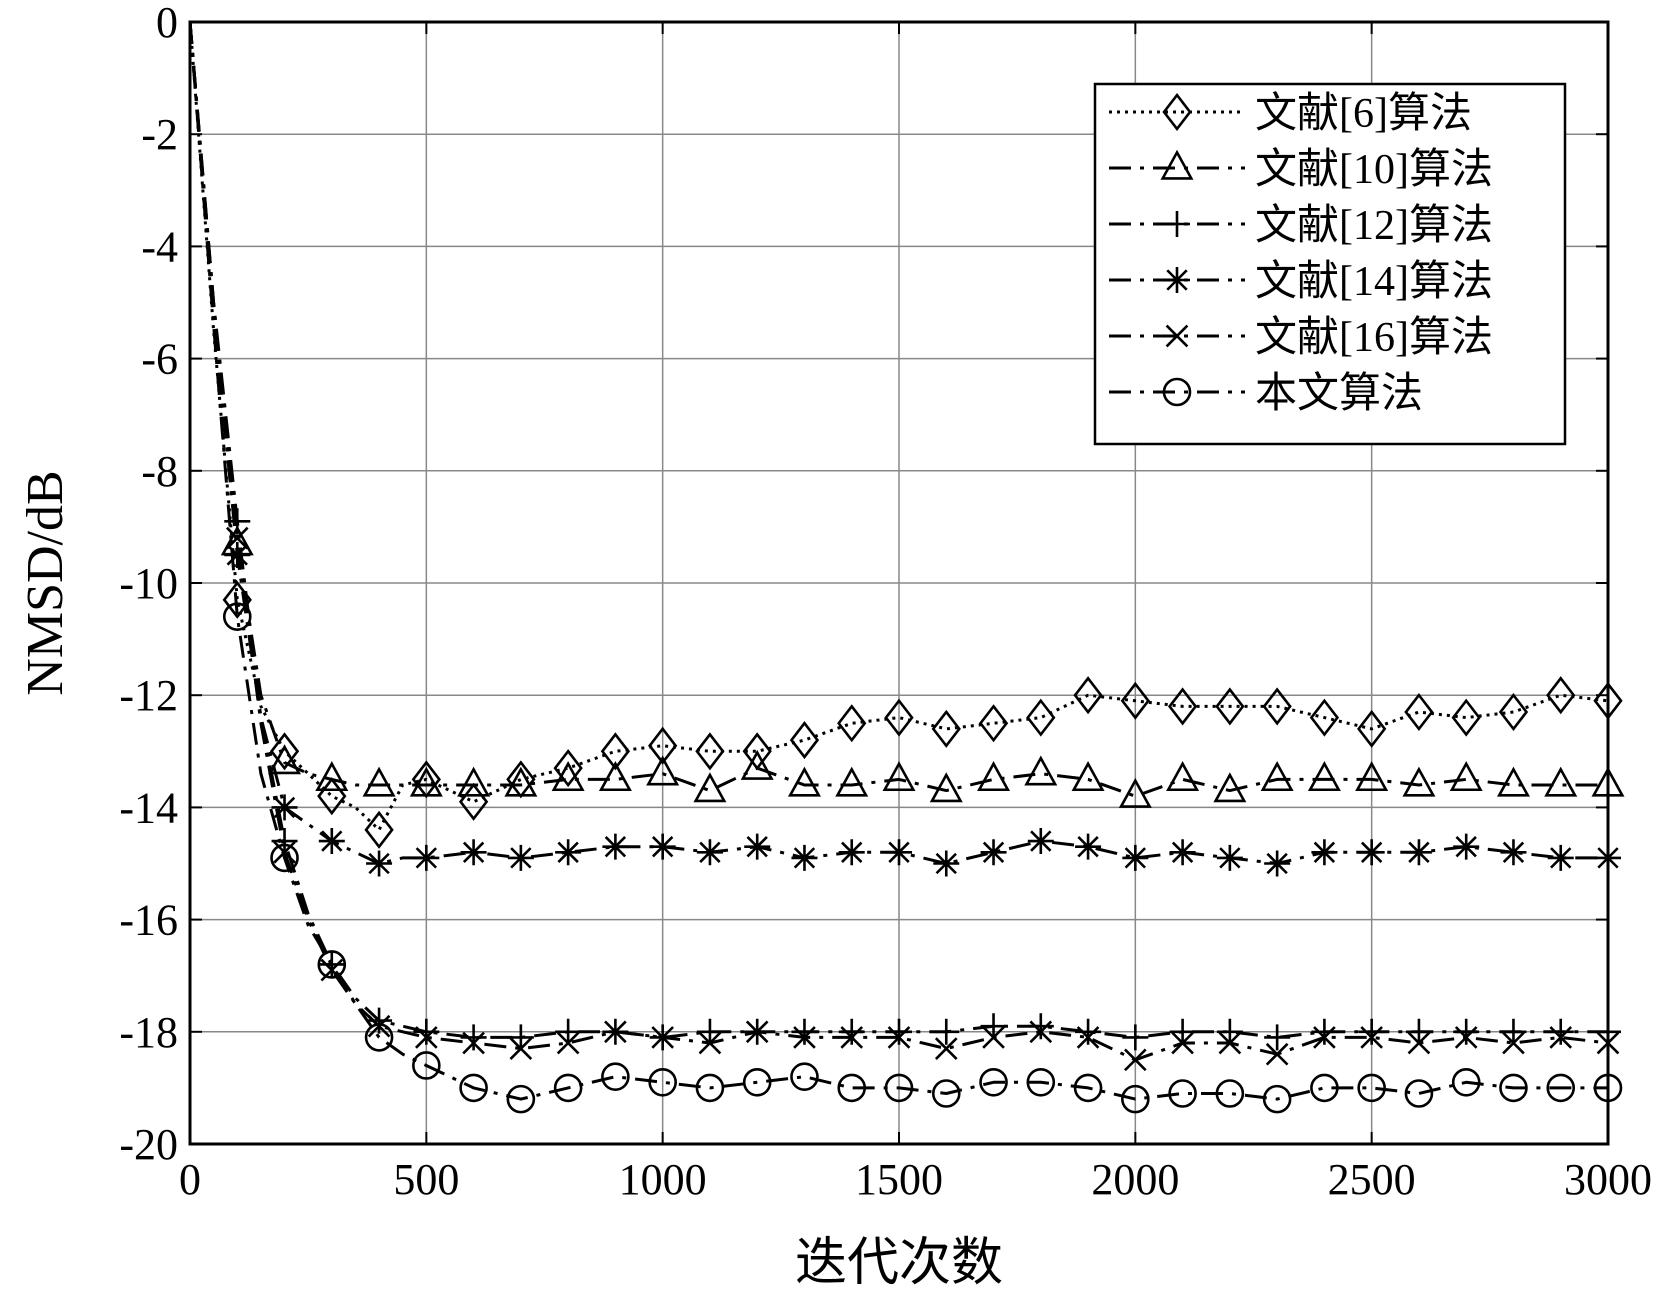 The height and width of the screenshot is (1294, 1674). Describe the element at coordinates (1177, 164) in the screenshot. I see `legend-marker-triangle` at that location.